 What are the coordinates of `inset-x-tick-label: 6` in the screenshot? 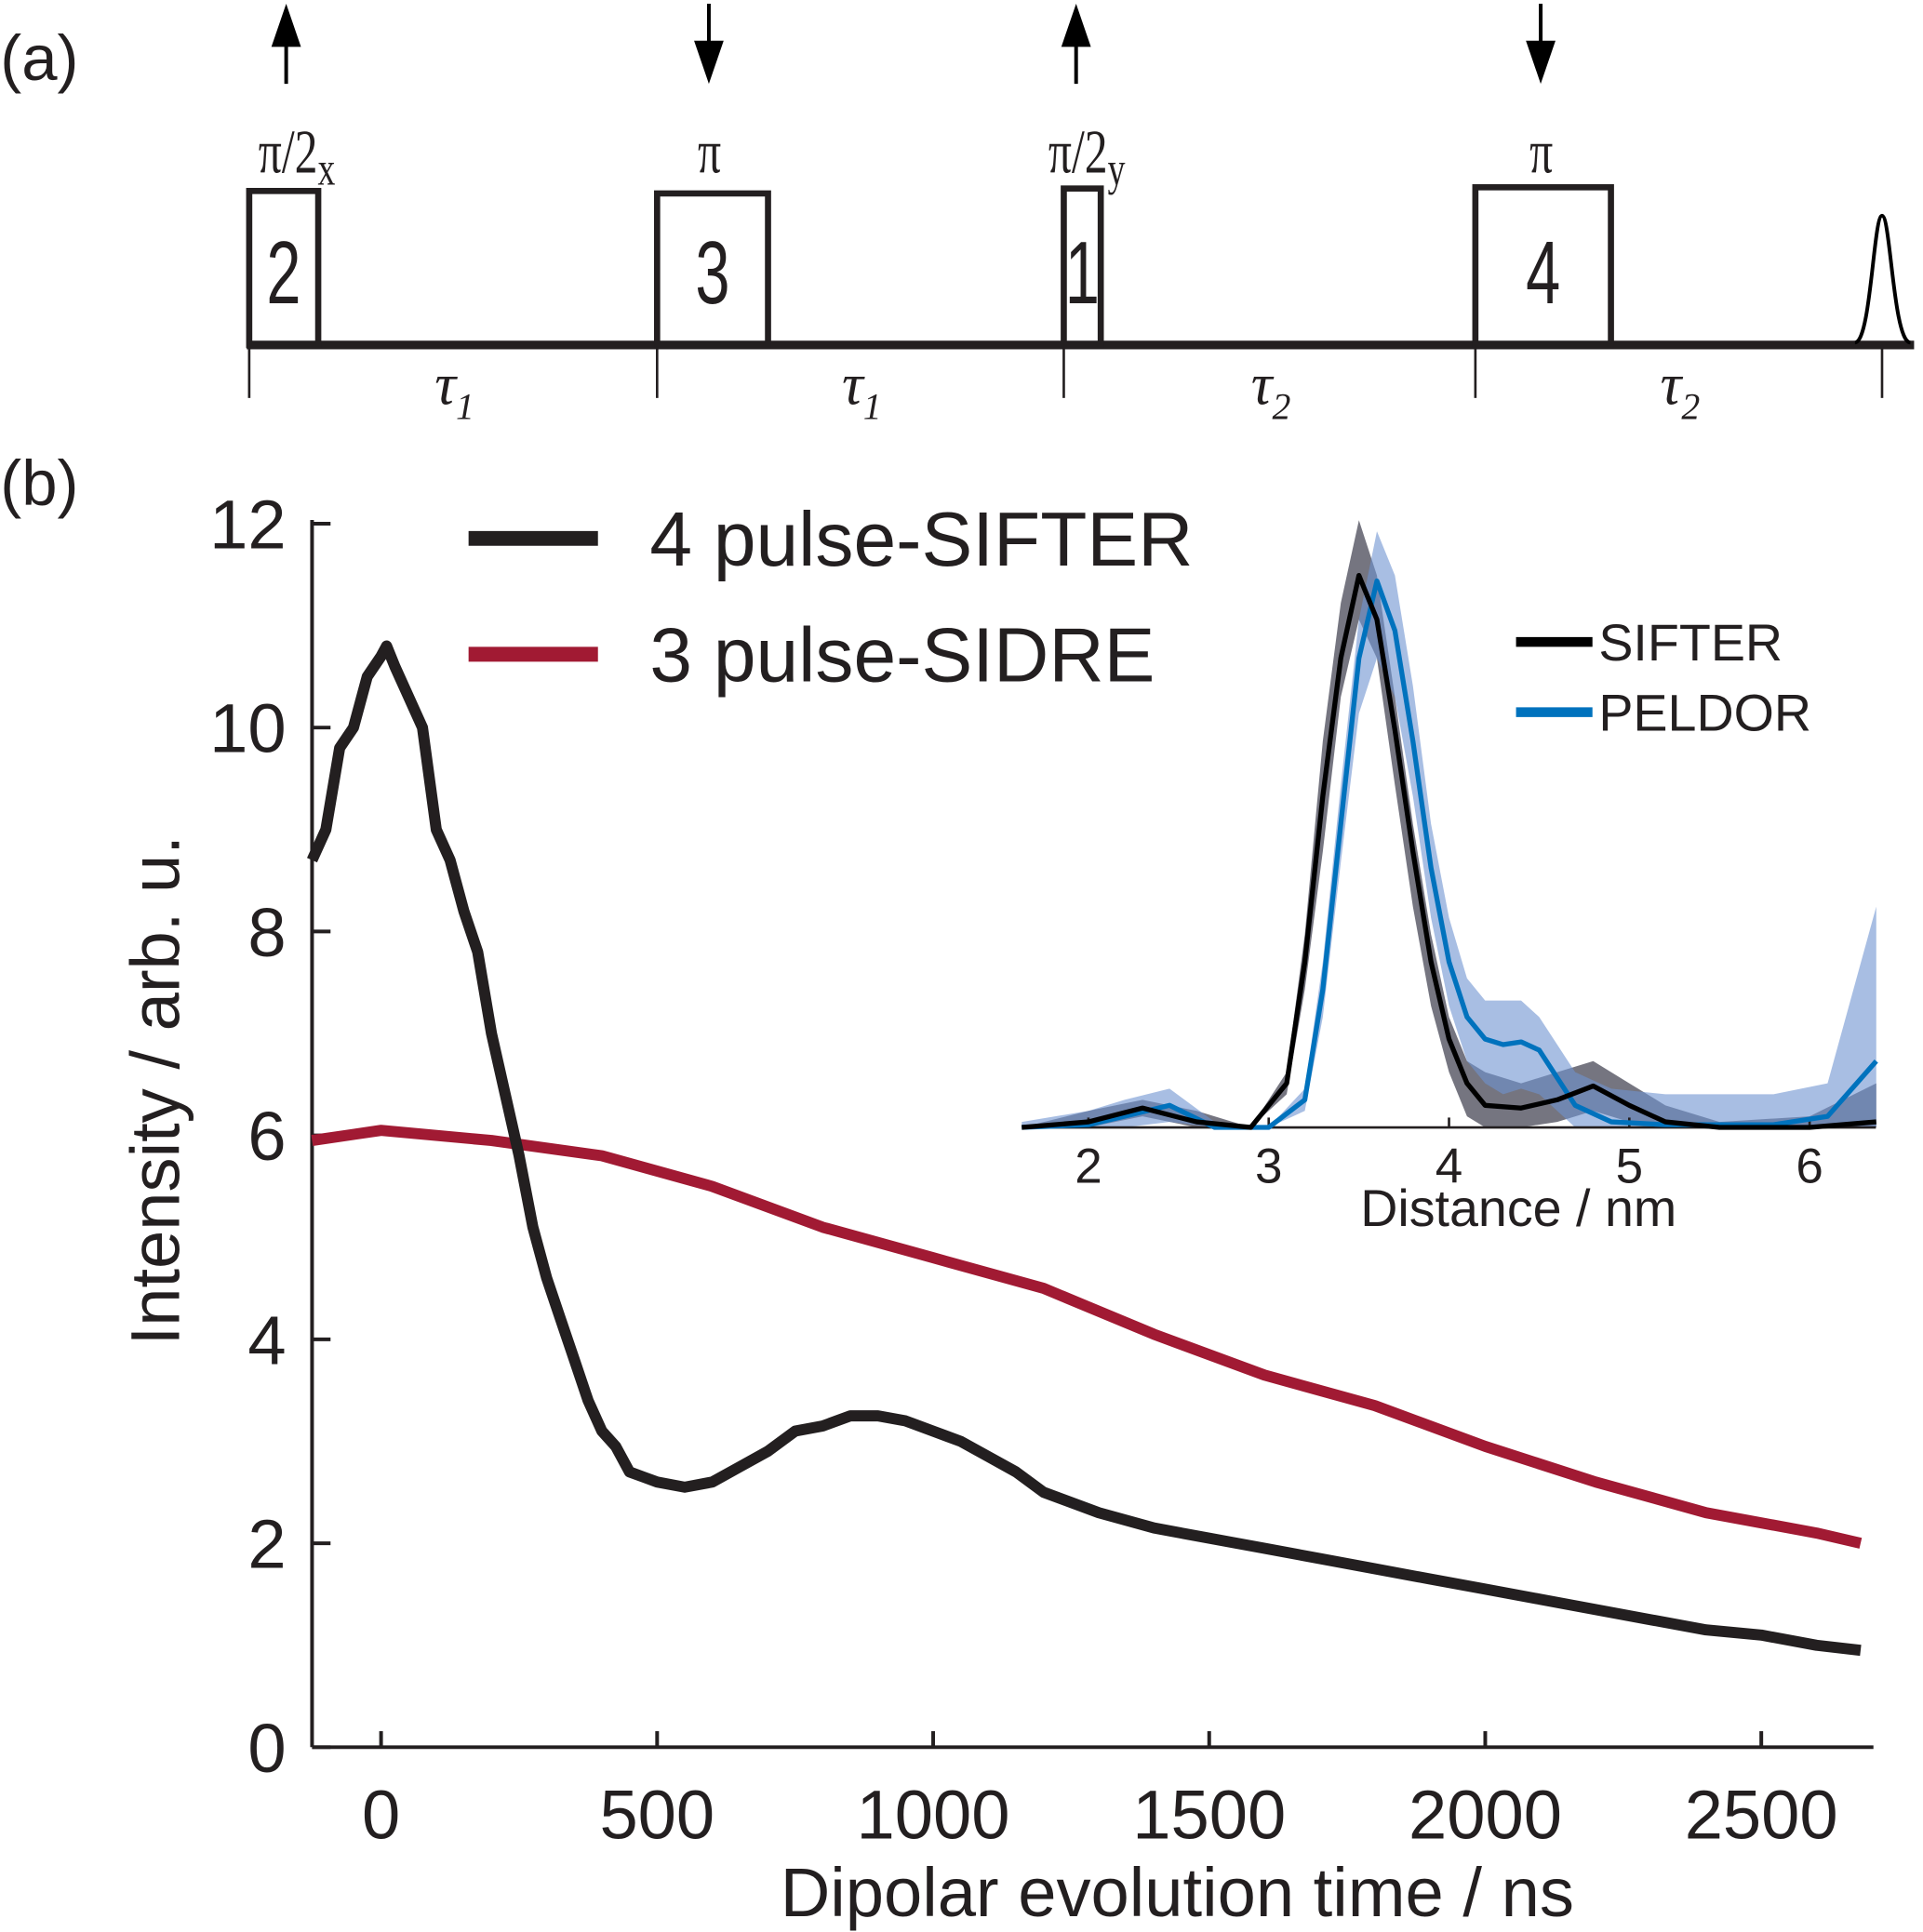 It's located at (1809, 1166).